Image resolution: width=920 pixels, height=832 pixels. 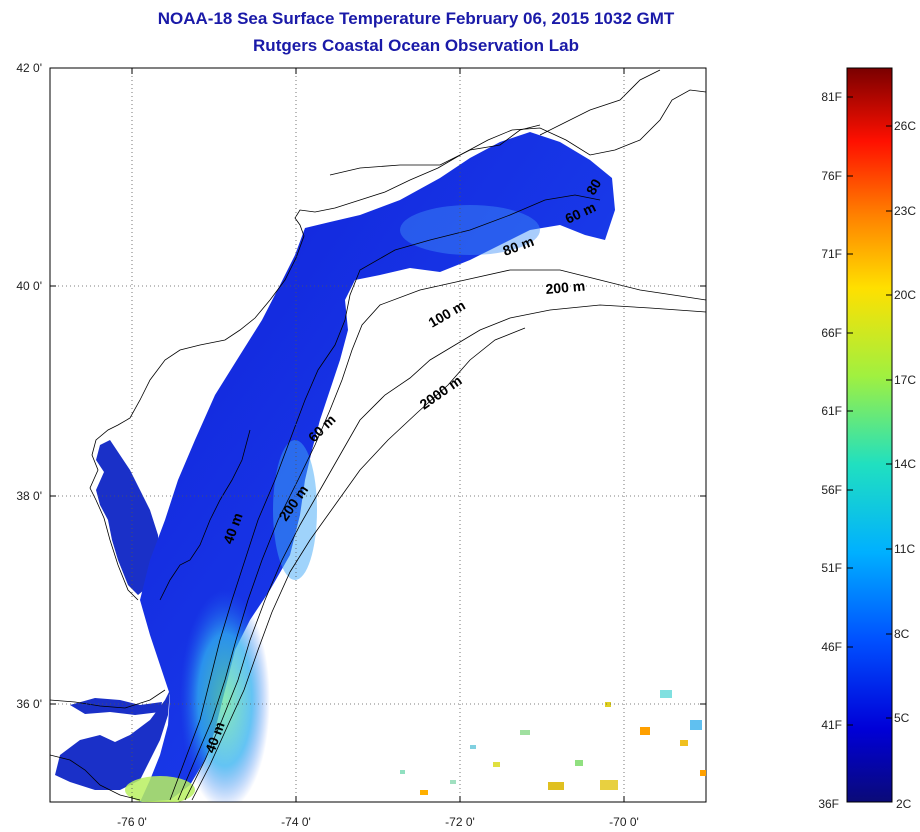 I want to click on colorbar-label-c: 5C, so click(x=902, y=718).